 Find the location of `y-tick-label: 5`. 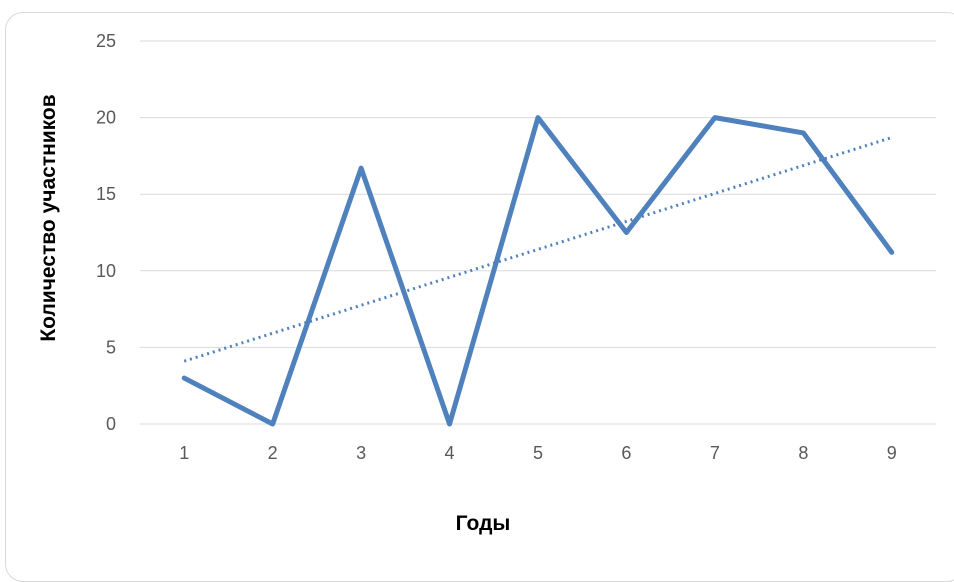

y-tick-label: 5 is located at coordinates (111, 347).